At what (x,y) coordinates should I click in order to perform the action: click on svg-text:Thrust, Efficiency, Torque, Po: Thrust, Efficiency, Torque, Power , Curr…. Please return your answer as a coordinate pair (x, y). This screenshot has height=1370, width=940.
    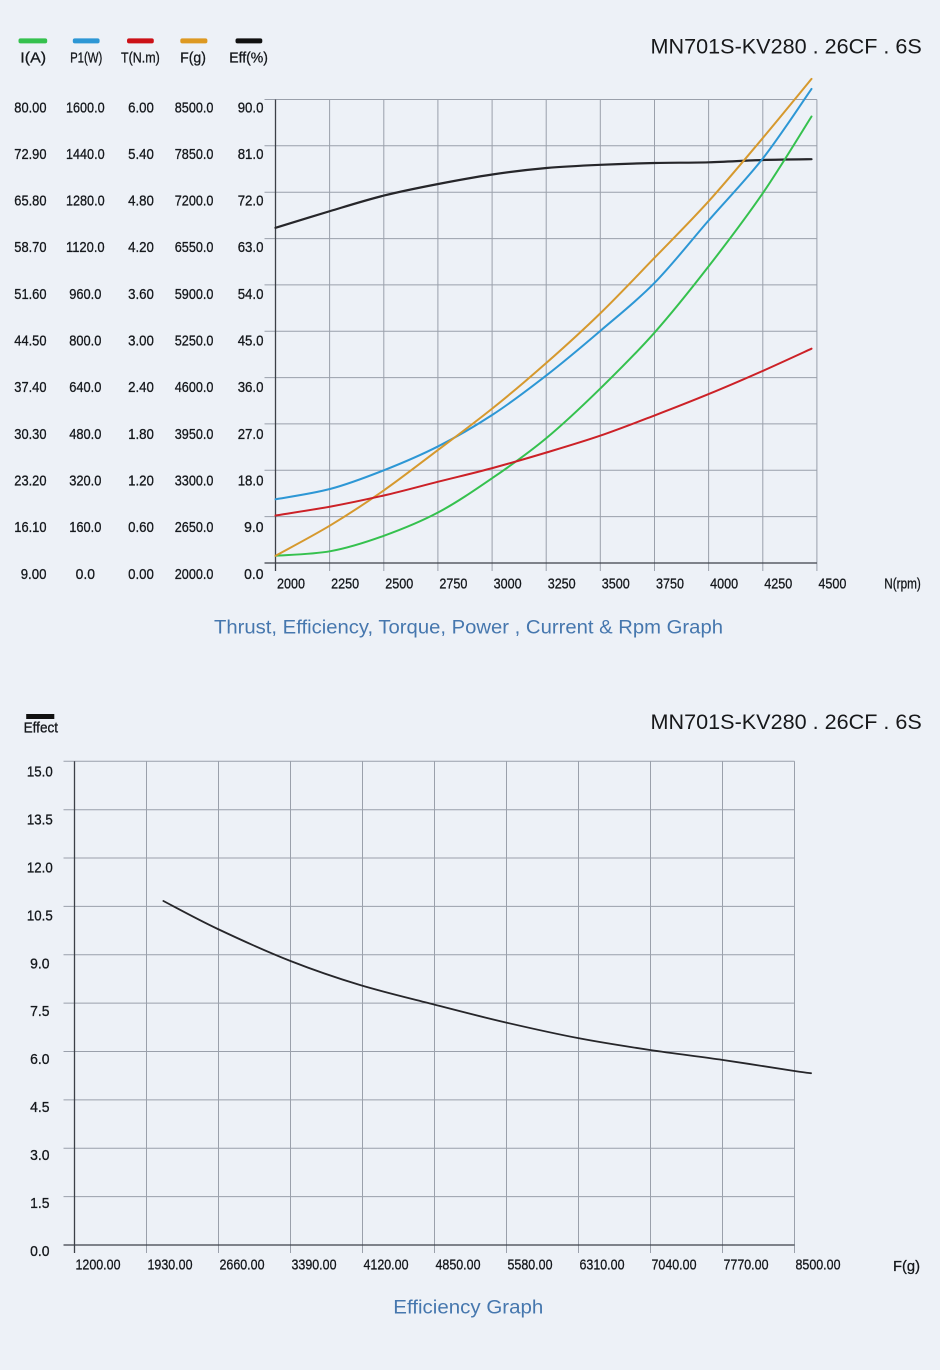
    Looking at the image, I should click on (468, 627).